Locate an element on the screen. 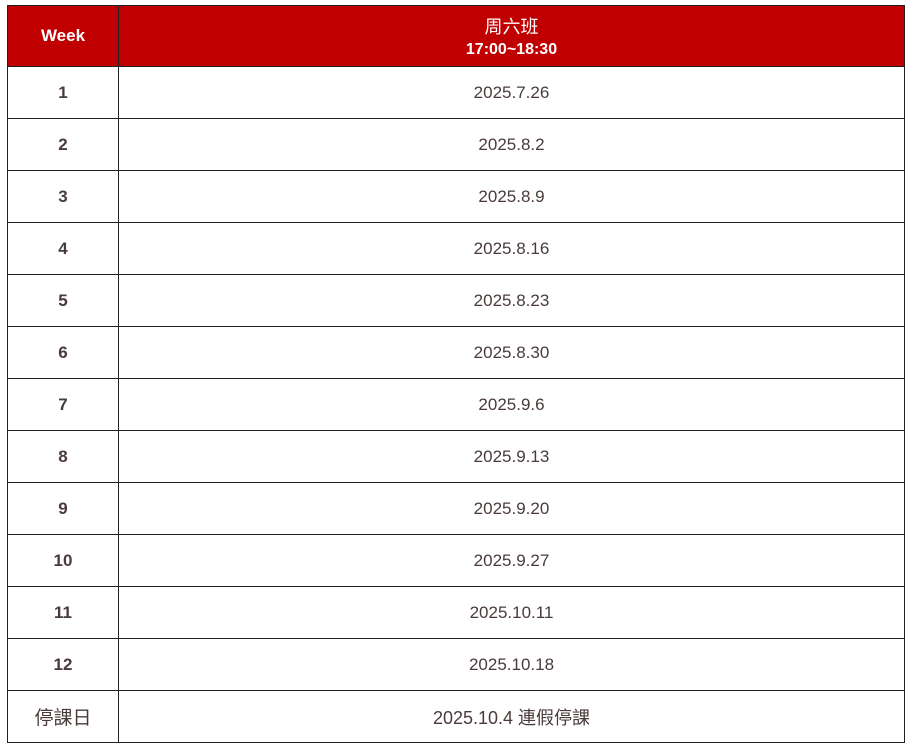  week-number: 5 is located at coordinates (63, 300).